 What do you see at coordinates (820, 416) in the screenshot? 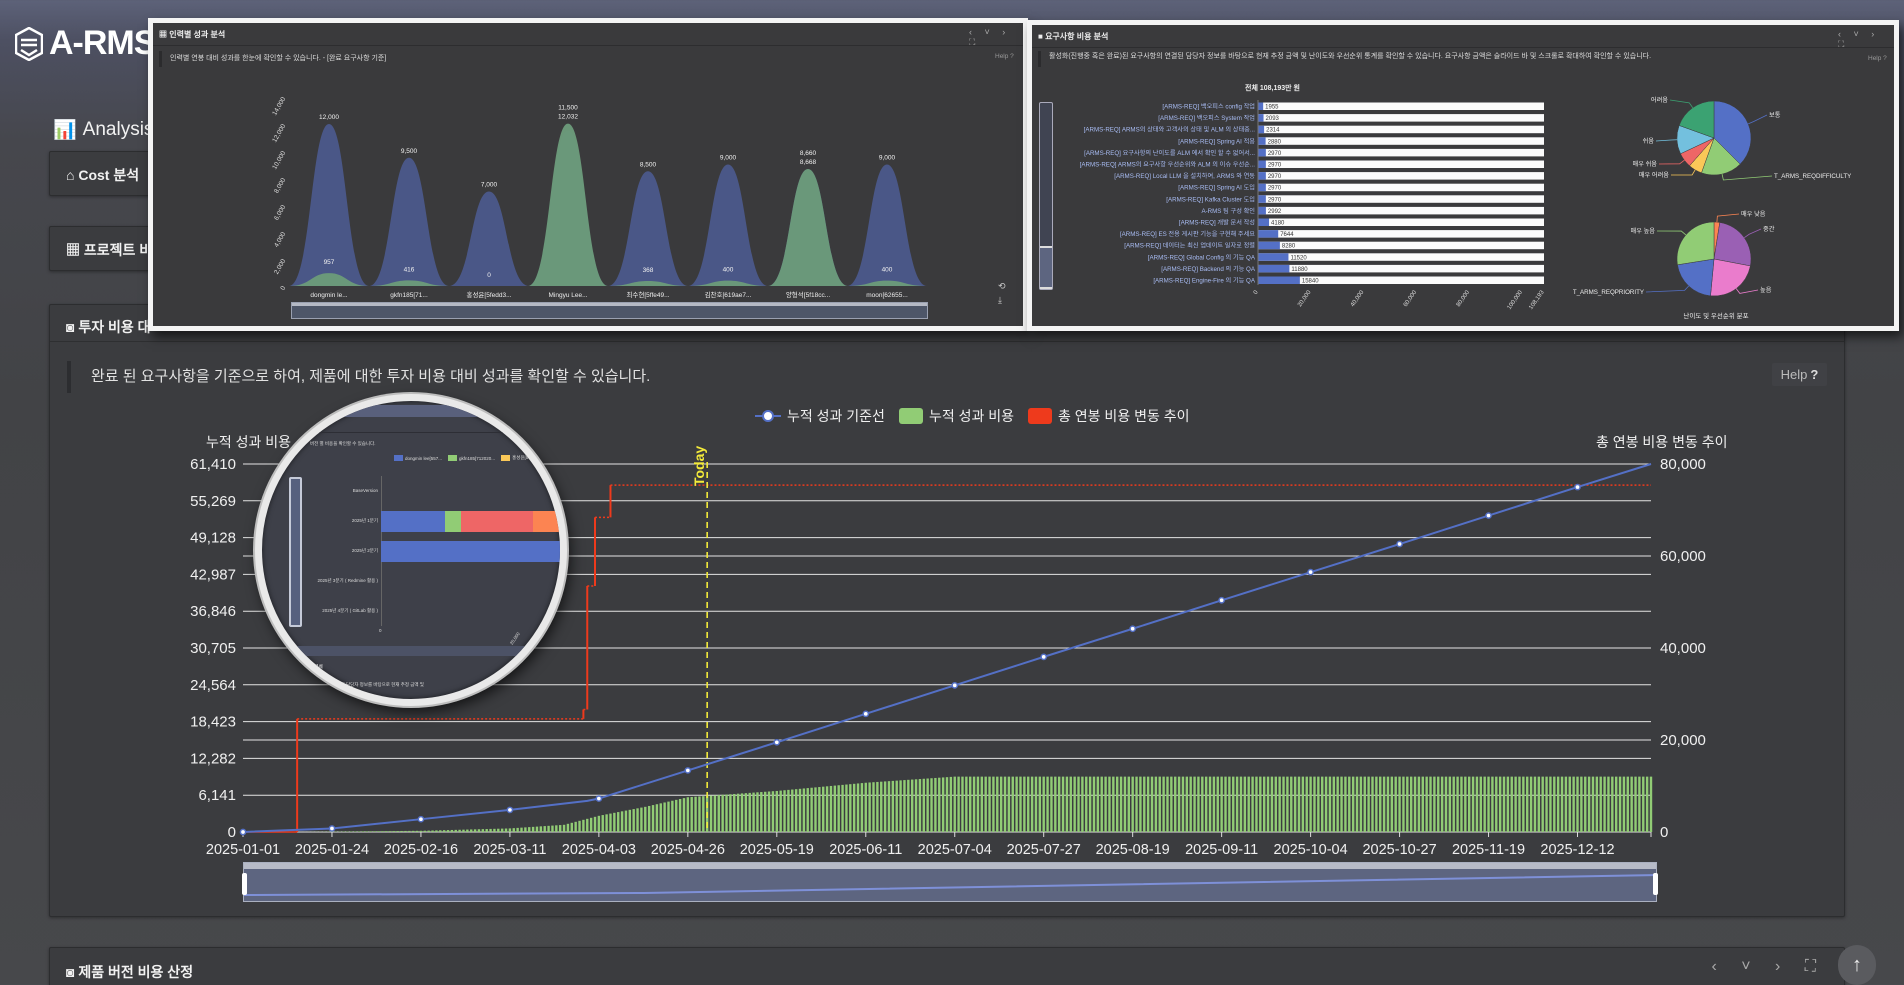
I see `legend-item-baseline: 누적 성과 기준선` at bounding box center [820, 416].